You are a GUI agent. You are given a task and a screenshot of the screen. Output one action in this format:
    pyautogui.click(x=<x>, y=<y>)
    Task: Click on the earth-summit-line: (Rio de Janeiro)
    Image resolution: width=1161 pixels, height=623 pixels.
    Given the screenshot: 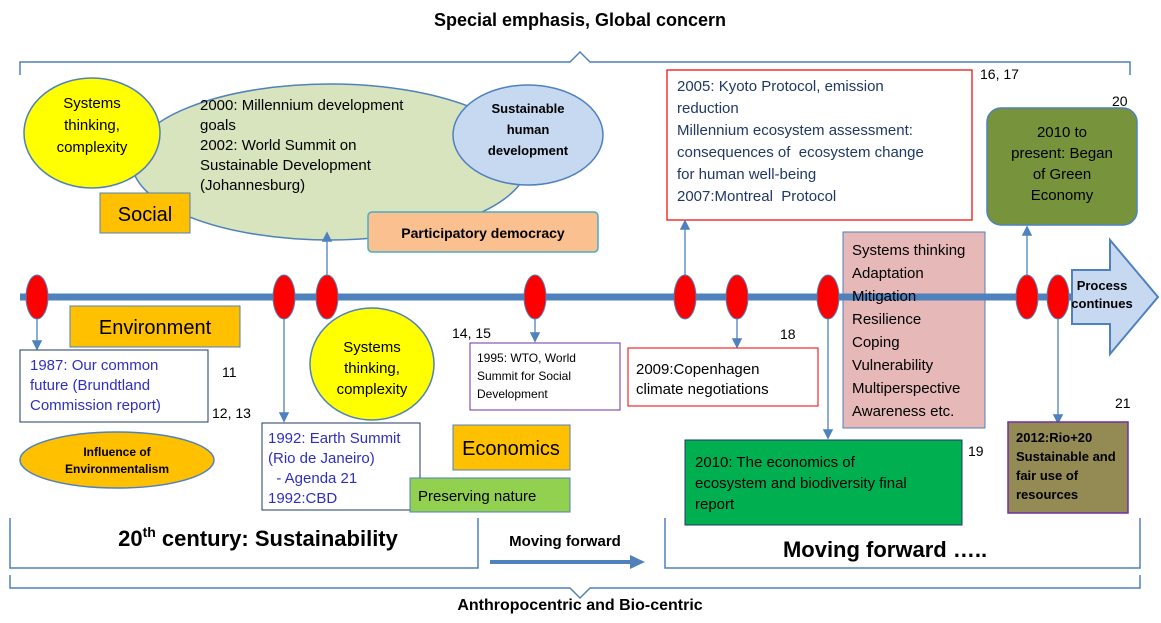 What is the action you would take?
    pyautogui.click(x=321, y=458)
    